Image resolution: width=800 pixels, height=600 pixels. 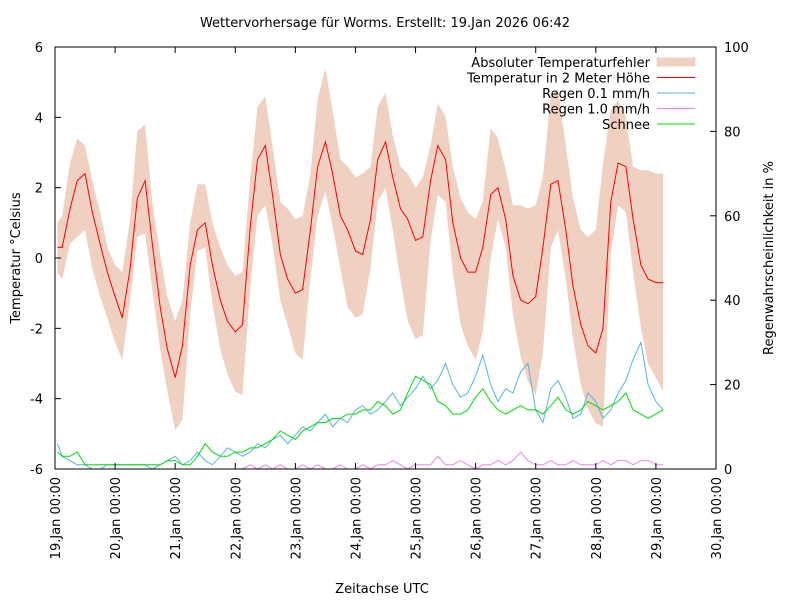 I want to click on x-tick-label: 21.Jan 00:00, so click(x=176, y=518).